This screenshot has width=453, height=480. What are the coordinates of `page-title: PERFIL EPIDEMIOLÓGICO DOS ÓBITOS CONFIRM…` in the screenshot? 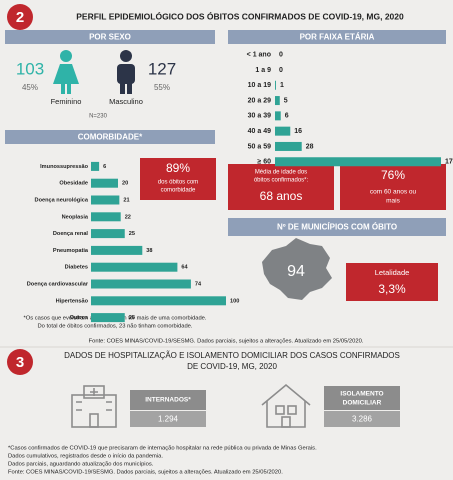 It's located at (240, 15).